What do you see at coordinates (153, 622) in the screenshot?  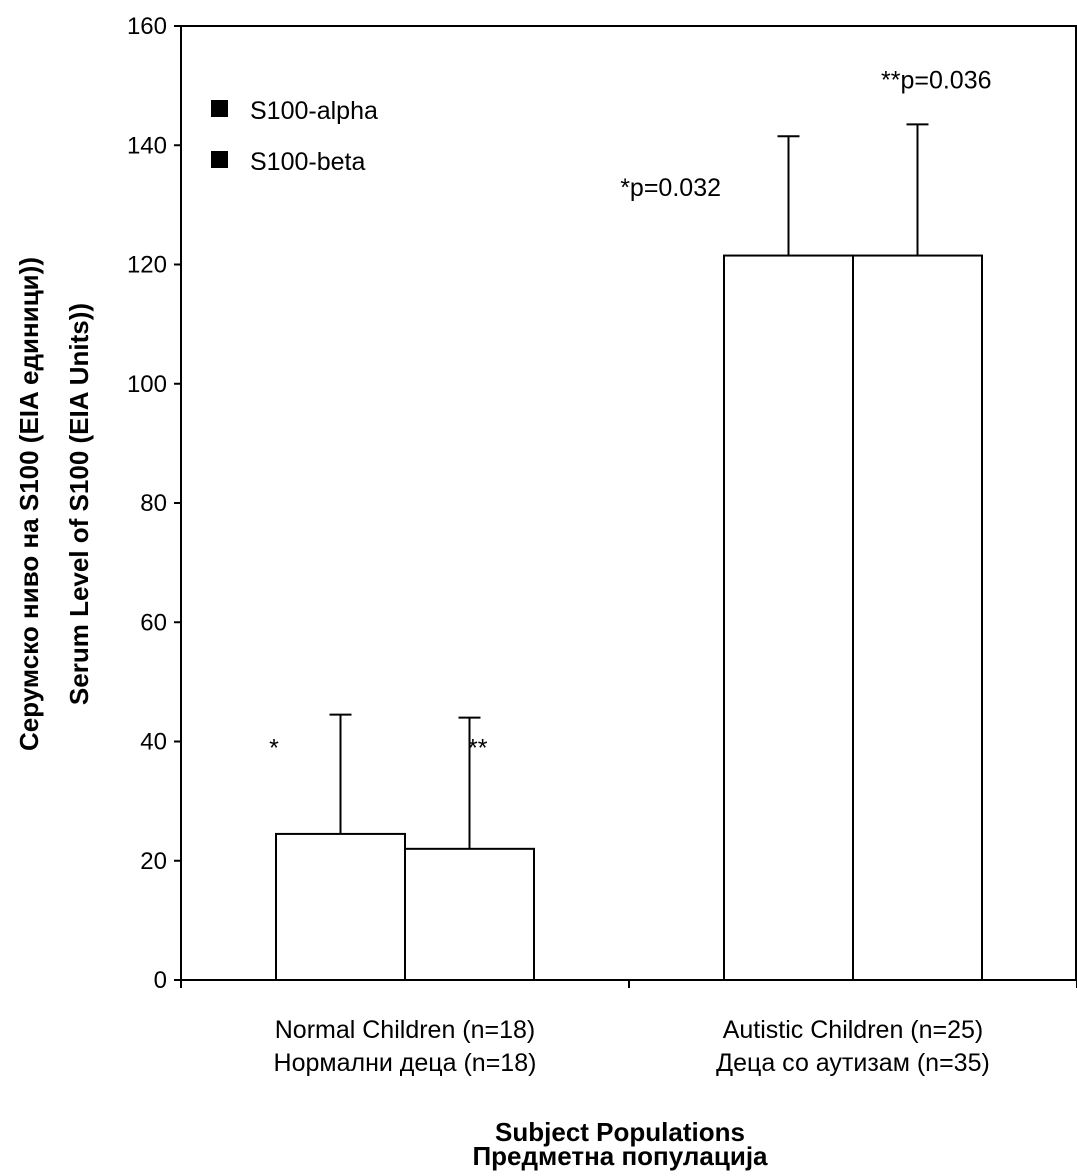 I see `y-tick-label: 60` at bounding box center [153, 622].